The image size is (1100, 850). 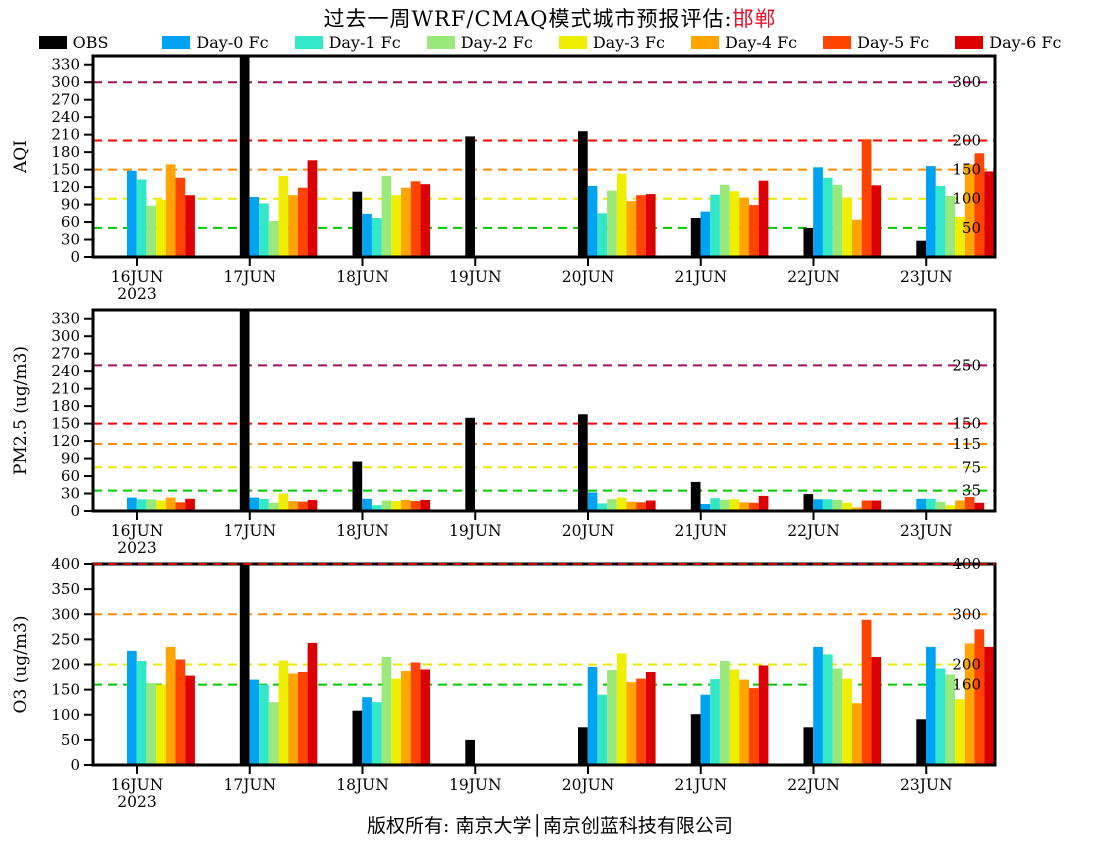 What do you see at coordinates (65, 589) in the screenshot?
I see `y-tick-label: 350` at bounding box center [65, 589].